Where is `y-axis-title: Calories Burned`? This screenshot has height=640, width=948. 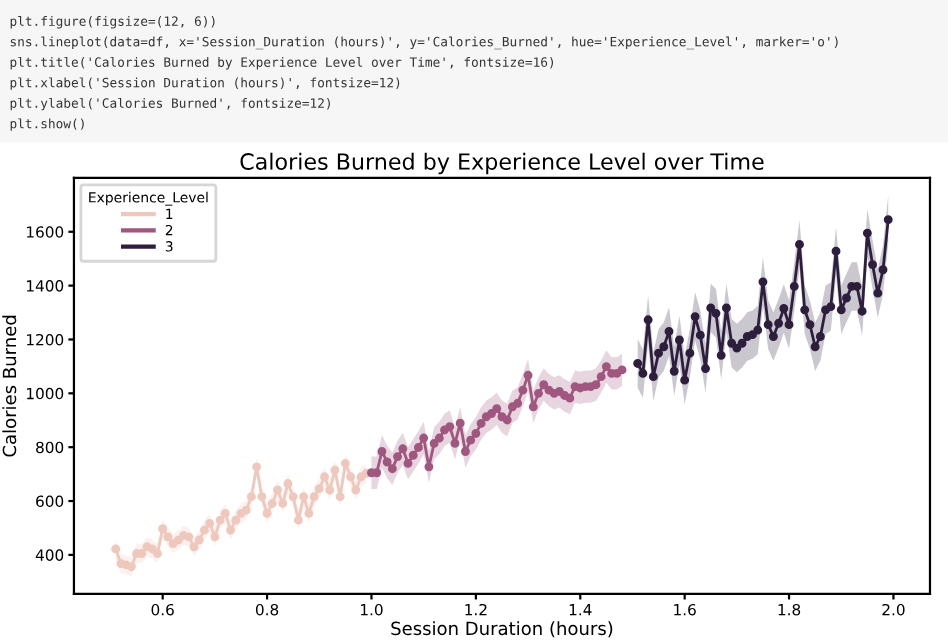 y-axis-title: Calories Burned is located at coordinates (9, 386).